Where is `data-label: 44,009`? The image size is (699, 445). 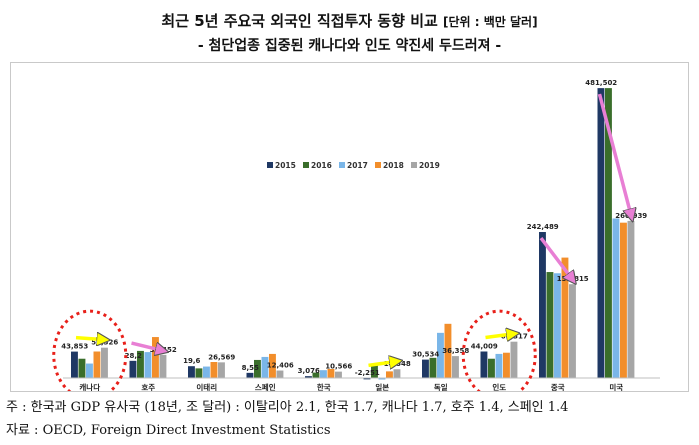
data-label: 44,009 is located at coordinates (484, 347).